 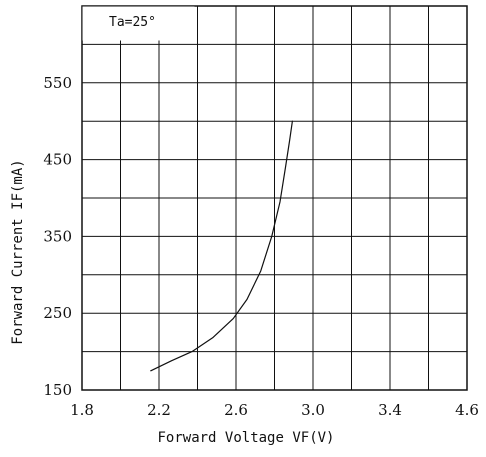 I want to click on x-tick-label: 4.6, so click(x=467, y=410).